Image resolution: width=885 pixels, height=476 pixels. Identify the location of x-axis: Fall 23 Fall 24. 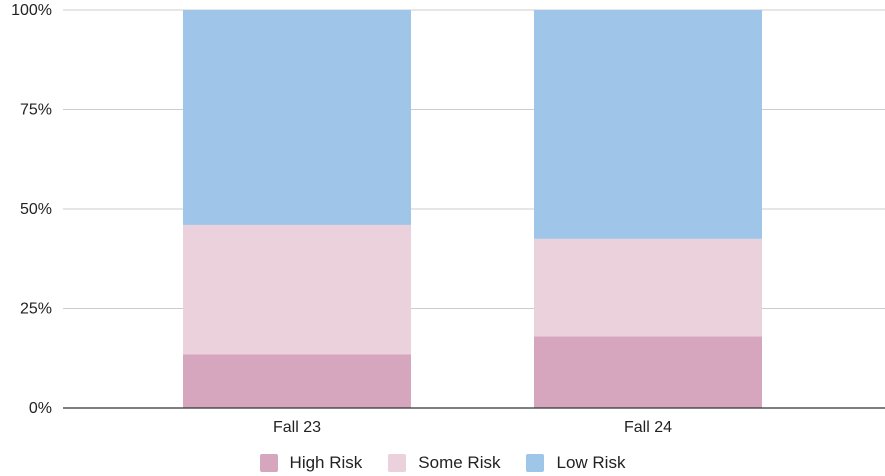
(474, 421).